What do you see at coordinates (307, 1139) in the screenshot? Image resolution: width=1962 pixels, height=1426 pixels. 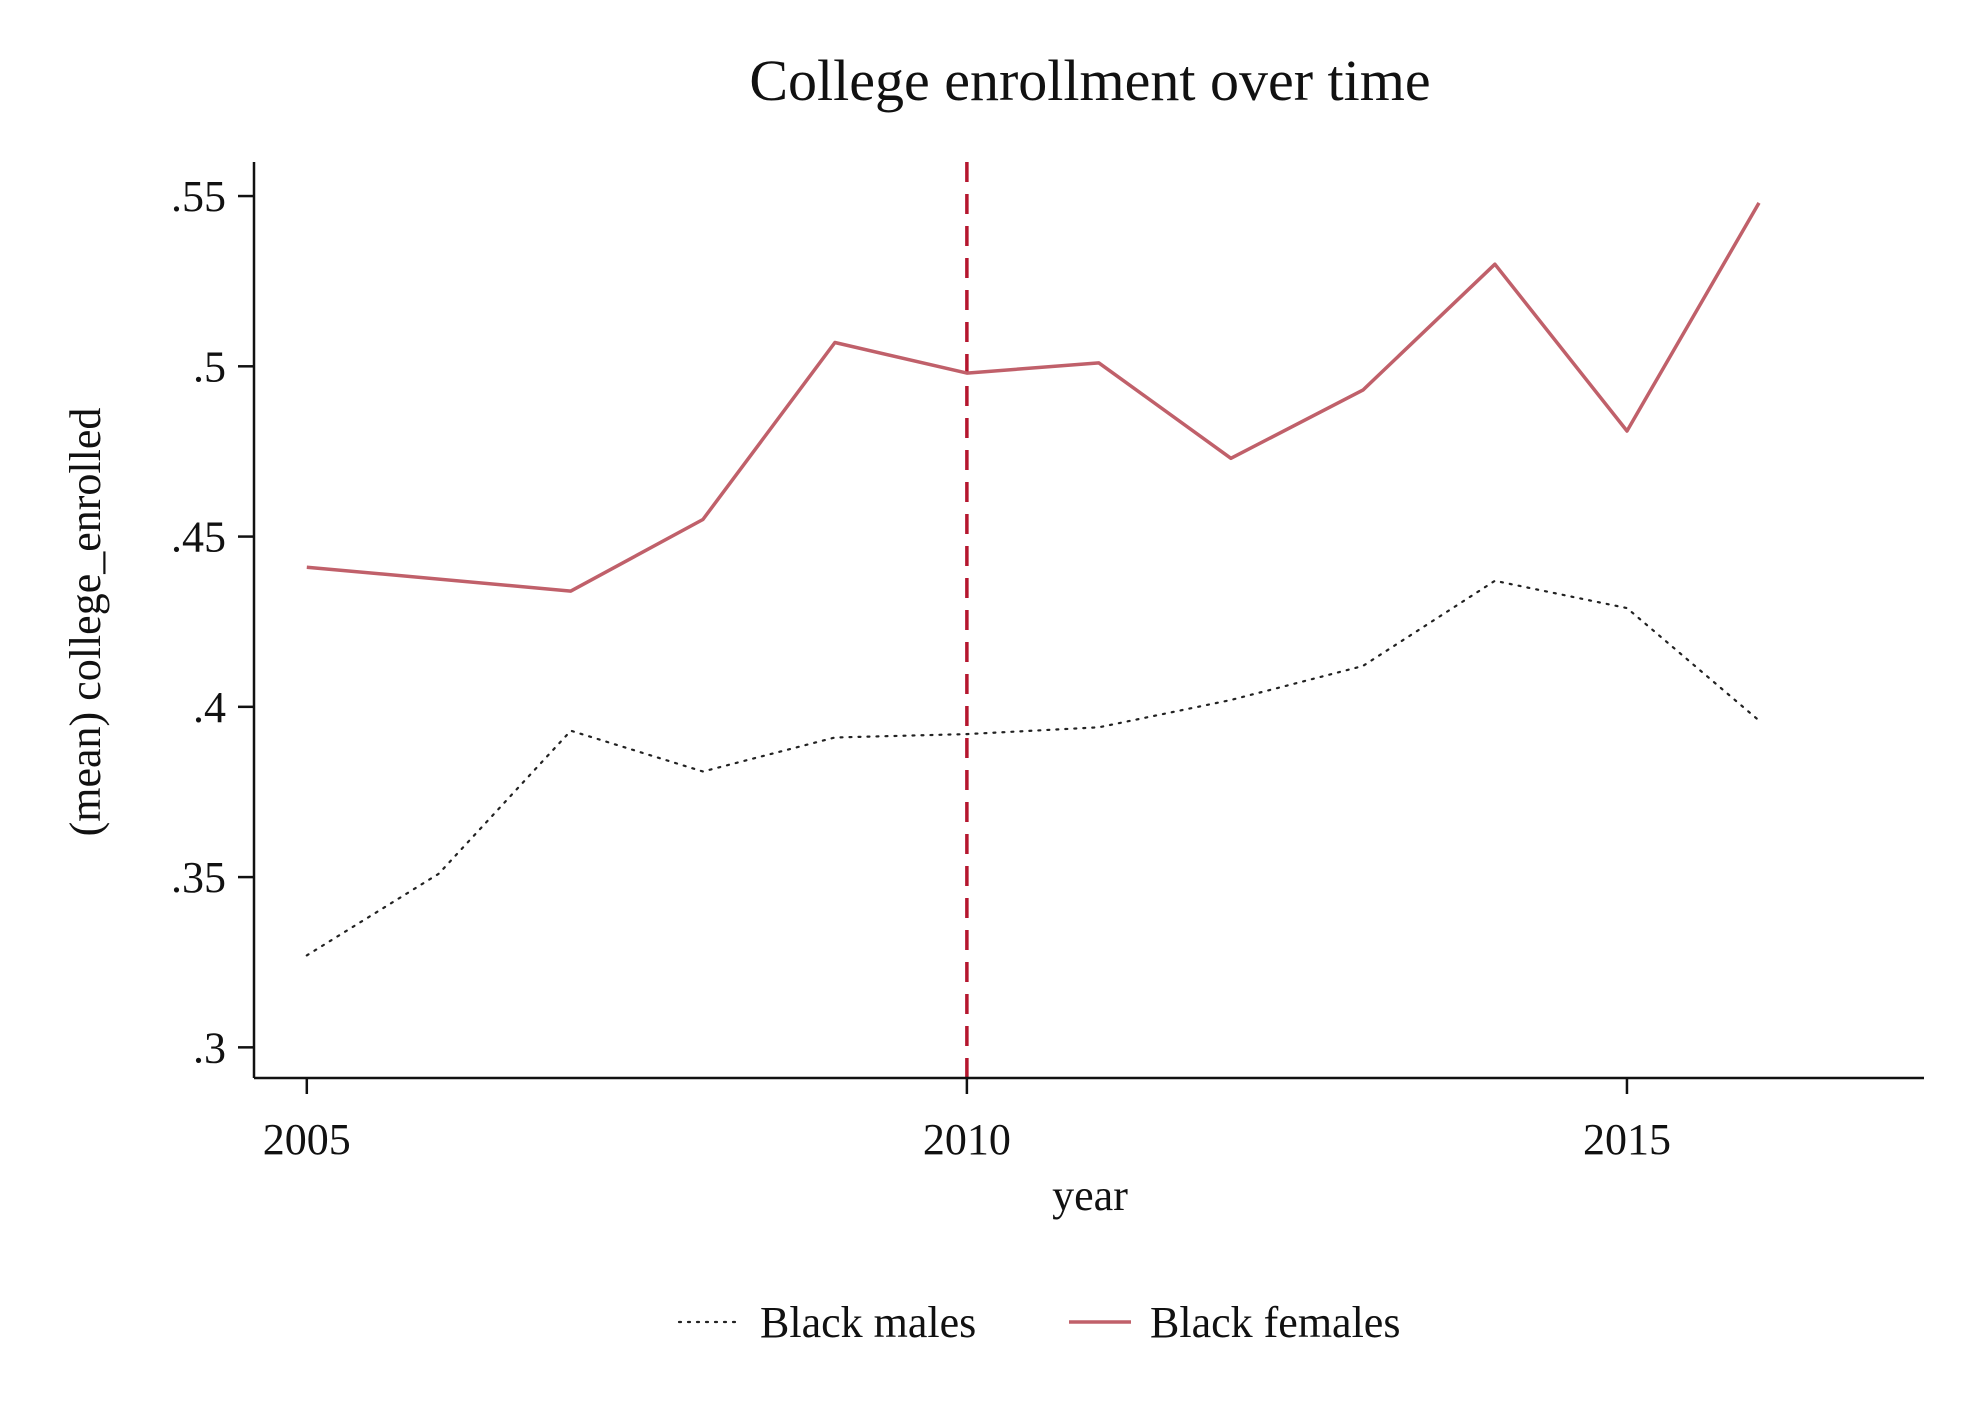 I see `x-tick-label: 2005` at bounding box center [307, 1139].